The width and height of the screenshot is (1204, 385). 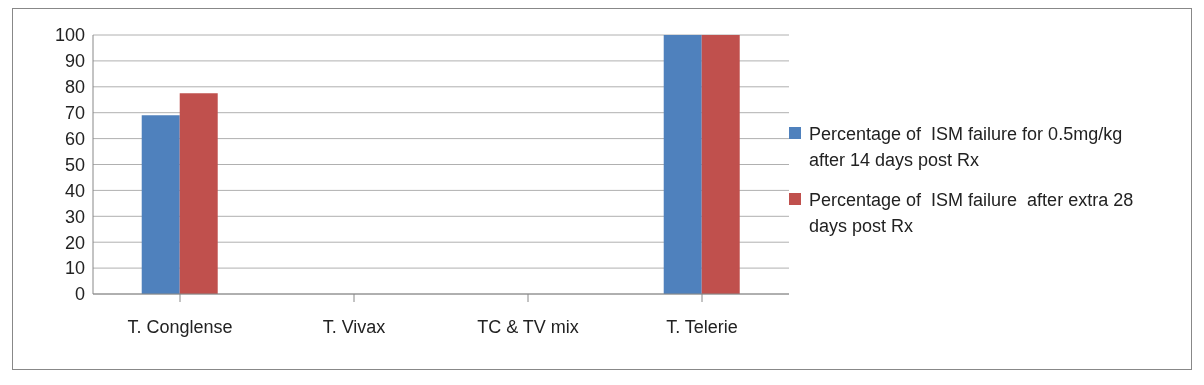 What do you see at coordinates (74, 164) in the screenshot?
I see `y-tick-label: 50` at bounding box center [74, 164].